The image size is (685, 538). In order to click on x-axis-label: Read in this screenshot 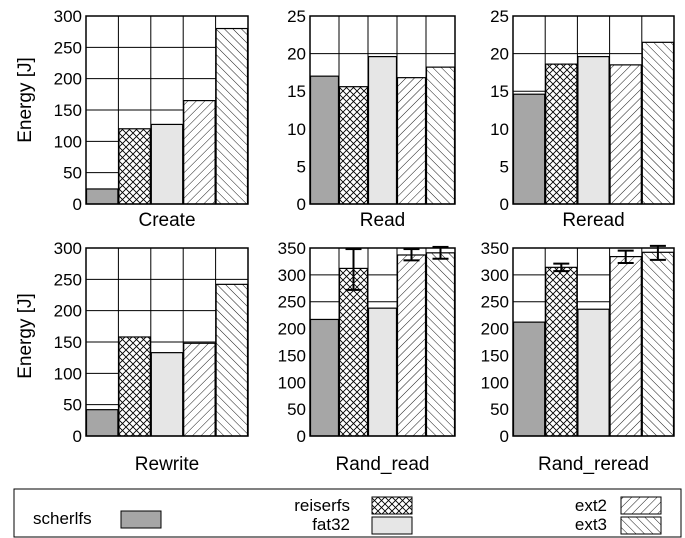, I will do `click(382, 220)`.